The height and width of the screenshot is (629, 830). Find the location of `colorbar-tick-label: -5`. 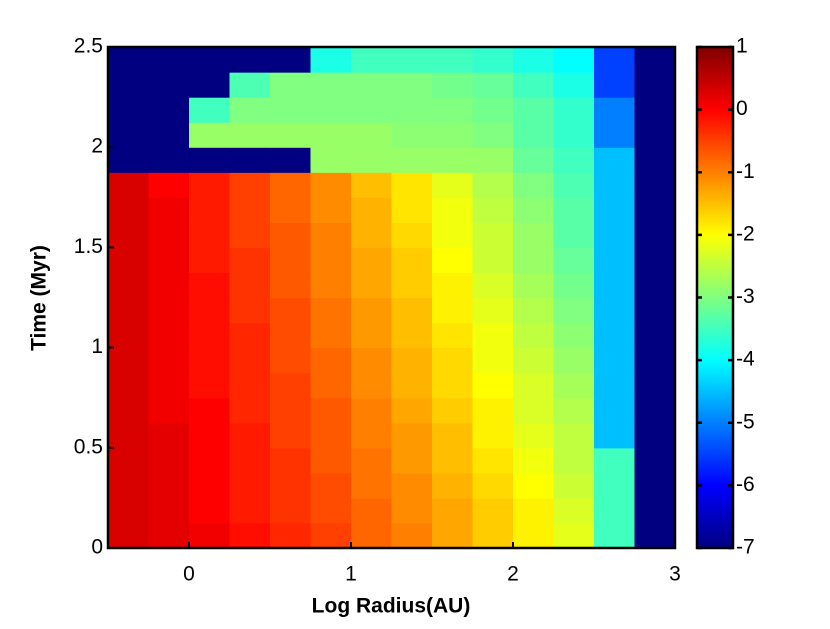

colorbar-tick-label: -5 is located at coordinates (745, 421).